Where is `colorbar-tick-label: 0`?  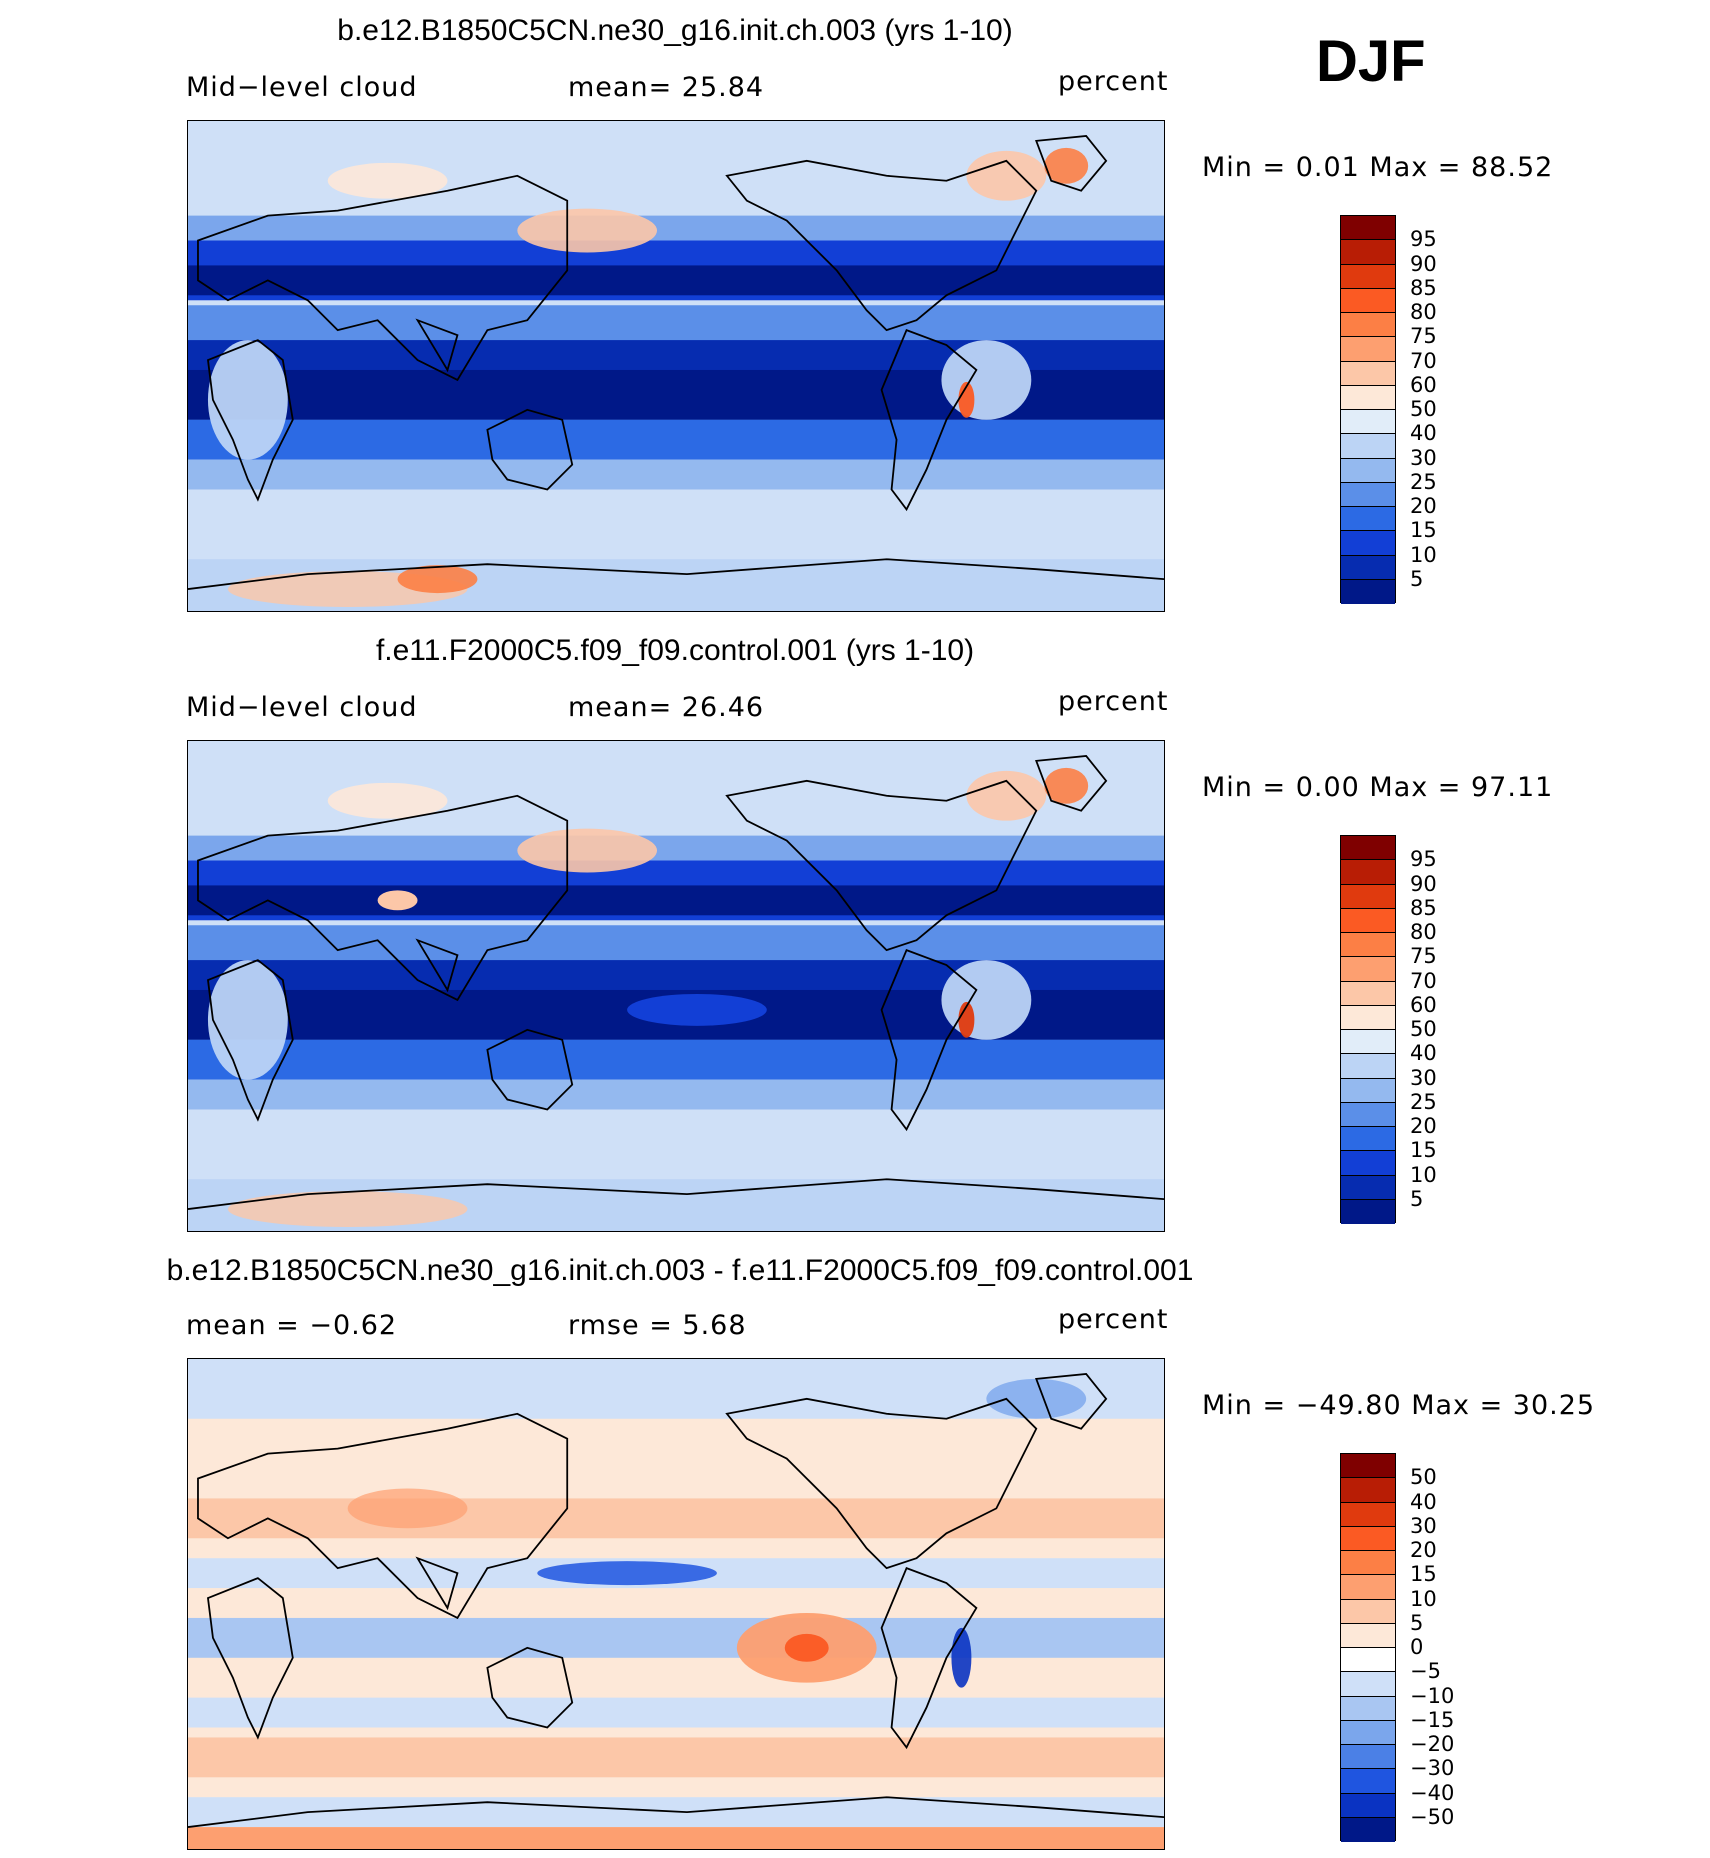 colorbar-tick-label: 0 is located at coordinates (1417, 1647).